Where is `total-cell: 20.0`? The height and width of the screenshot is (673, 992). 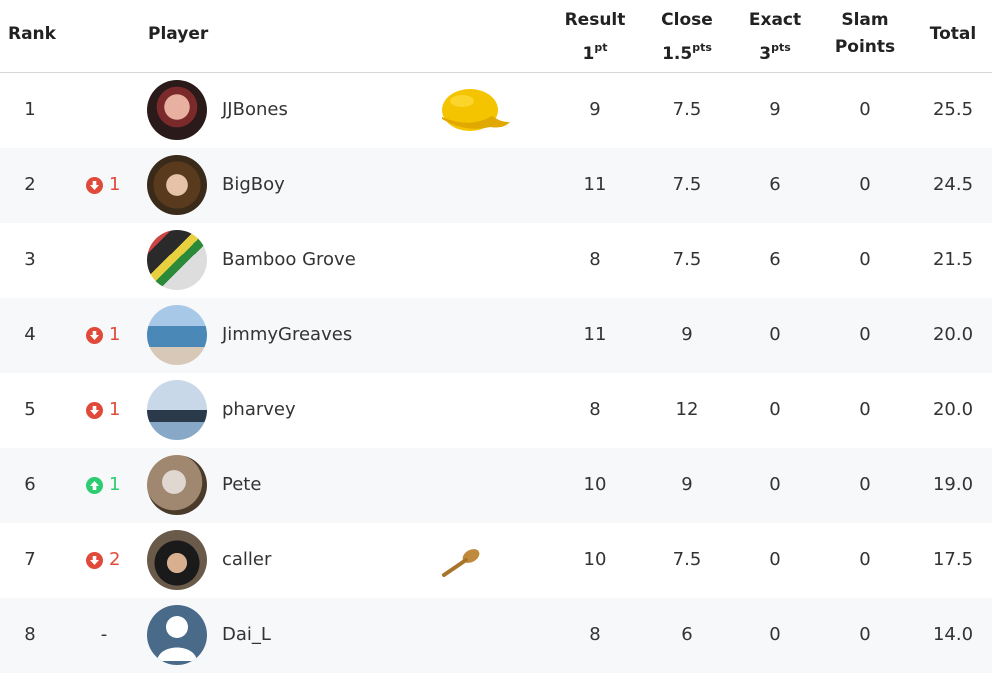
total-cell: 20.0 is located at coordinates (953, 334).